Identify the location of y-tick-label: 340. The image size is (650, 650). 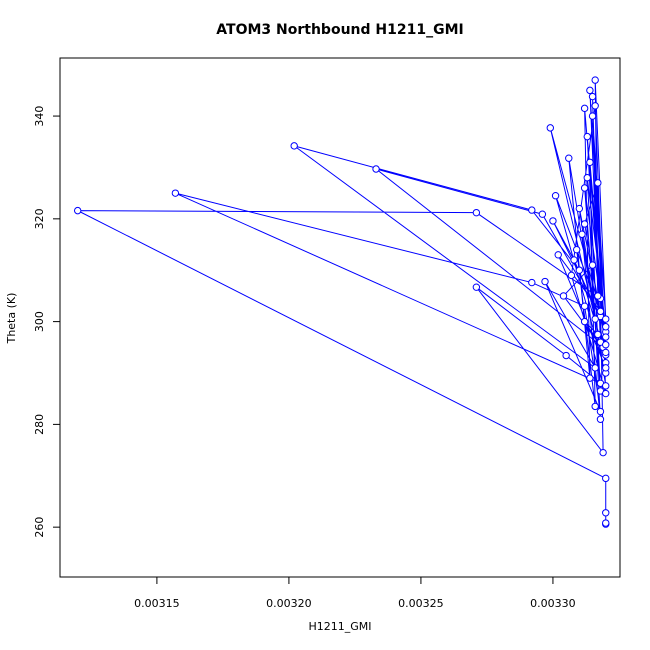
(39, 116).